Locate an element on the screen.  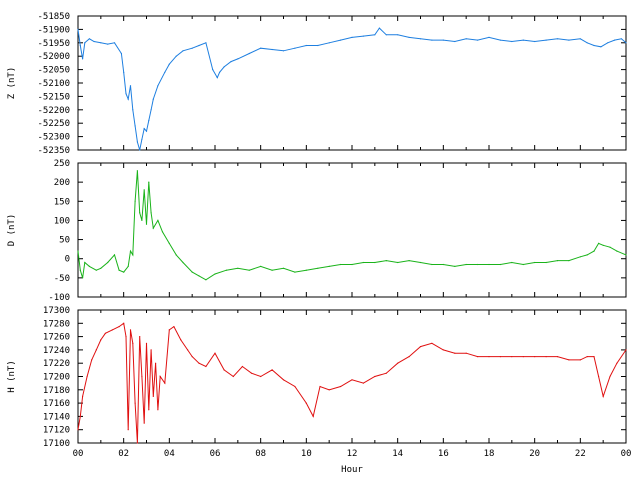
y-tick-label-Z: -51900 is located at coordinates (53, 30).